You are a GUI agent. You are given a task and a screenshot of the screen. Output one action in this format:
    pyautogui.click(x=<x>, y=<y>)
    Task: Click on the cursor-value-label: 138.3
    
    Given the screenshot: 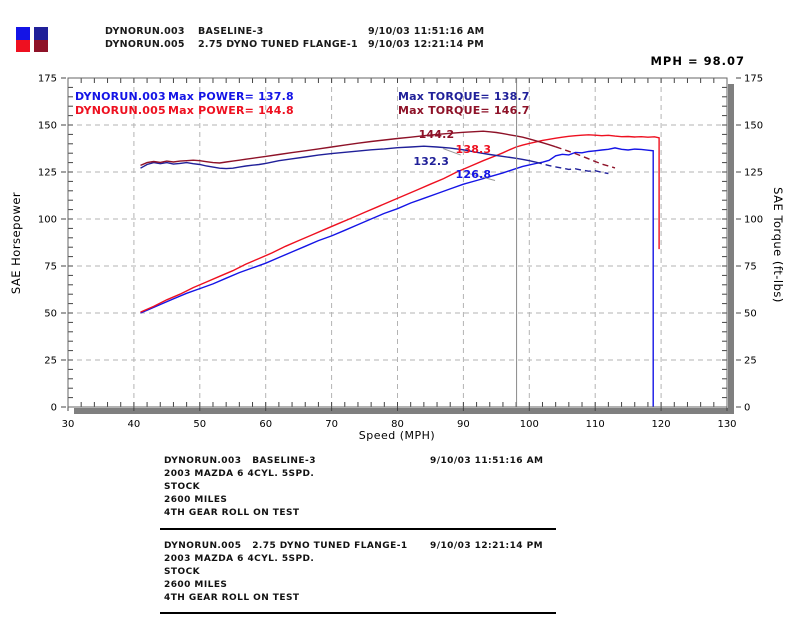 What is the action you would take?
    pyautogui.click(x=473, y=149)
    